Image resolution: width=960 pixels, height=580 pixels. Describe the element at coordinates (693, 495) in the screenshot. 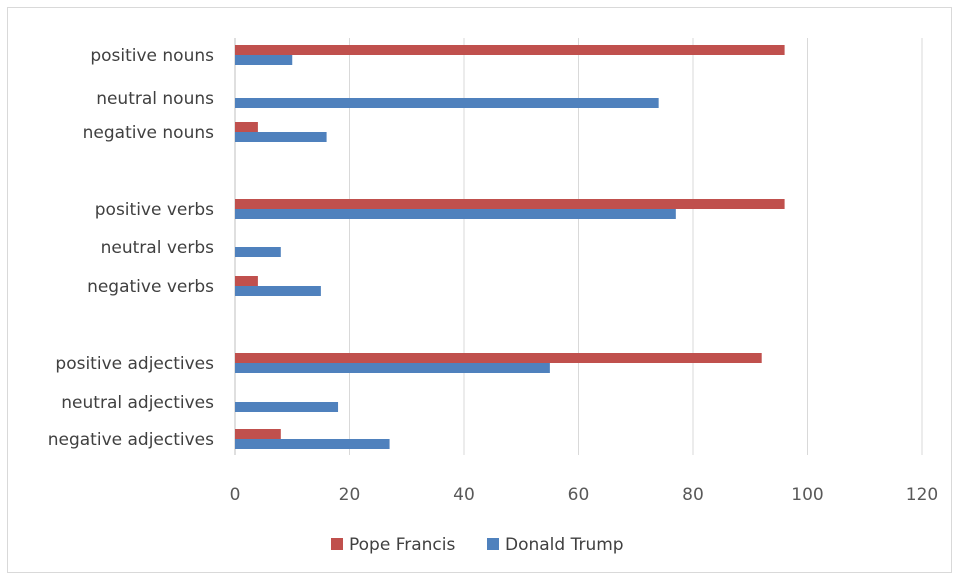

I see `x-tick-label: 80` at that location.